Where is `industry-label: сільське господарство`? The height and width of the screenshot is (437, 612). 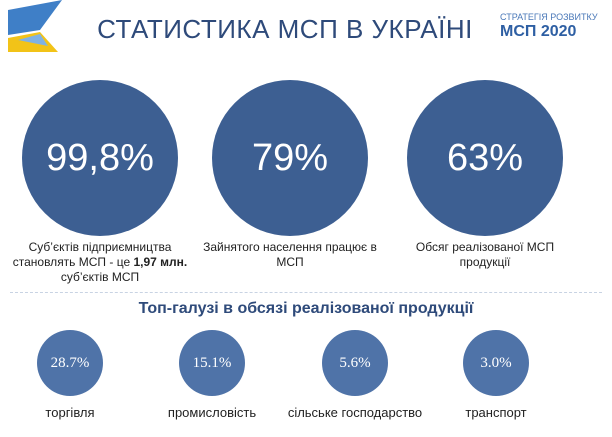 industry-label: сільське господарство is located at coordinates (355, 412).